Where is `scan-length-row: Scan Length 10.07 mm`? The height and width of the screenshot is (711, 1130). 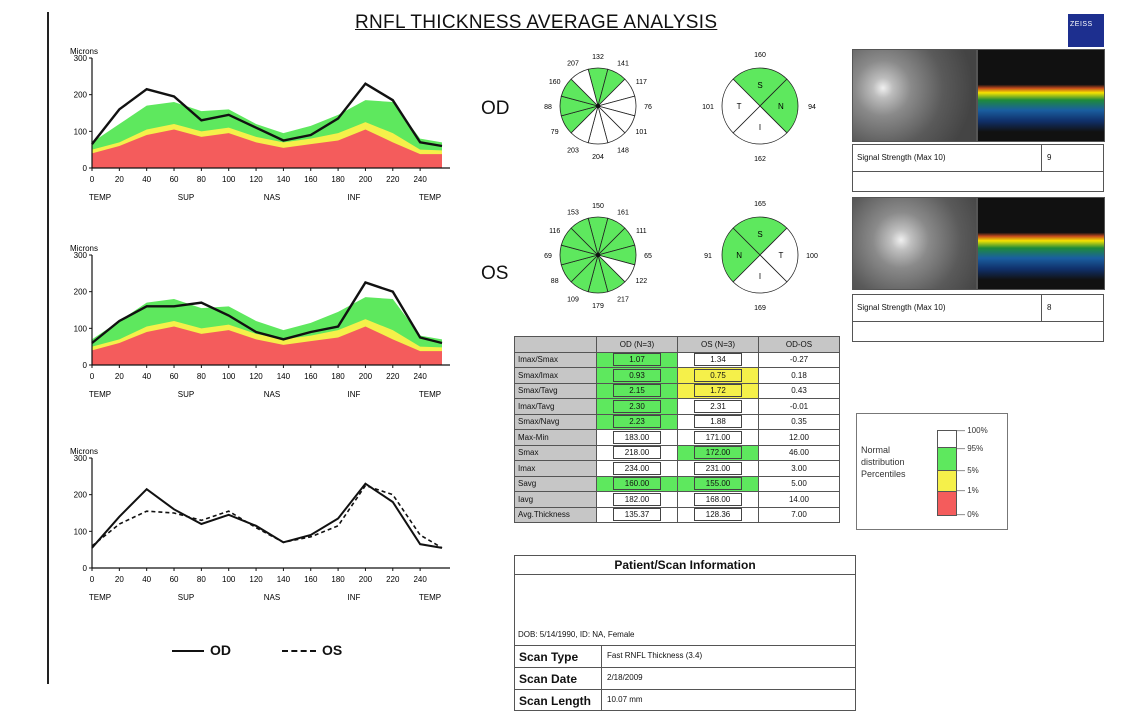 scan-length-row: Scan Length 10.07 mm is located at coordinates (685, 700).